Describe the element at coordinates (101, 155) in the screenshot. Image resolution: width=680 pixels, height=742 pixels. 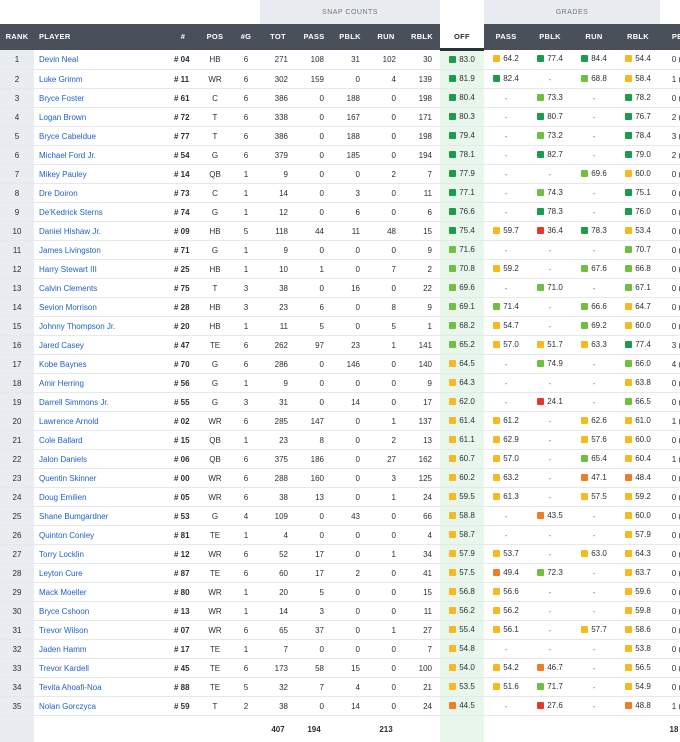
I see `player-link: Michael Ford Jr.` at that location.